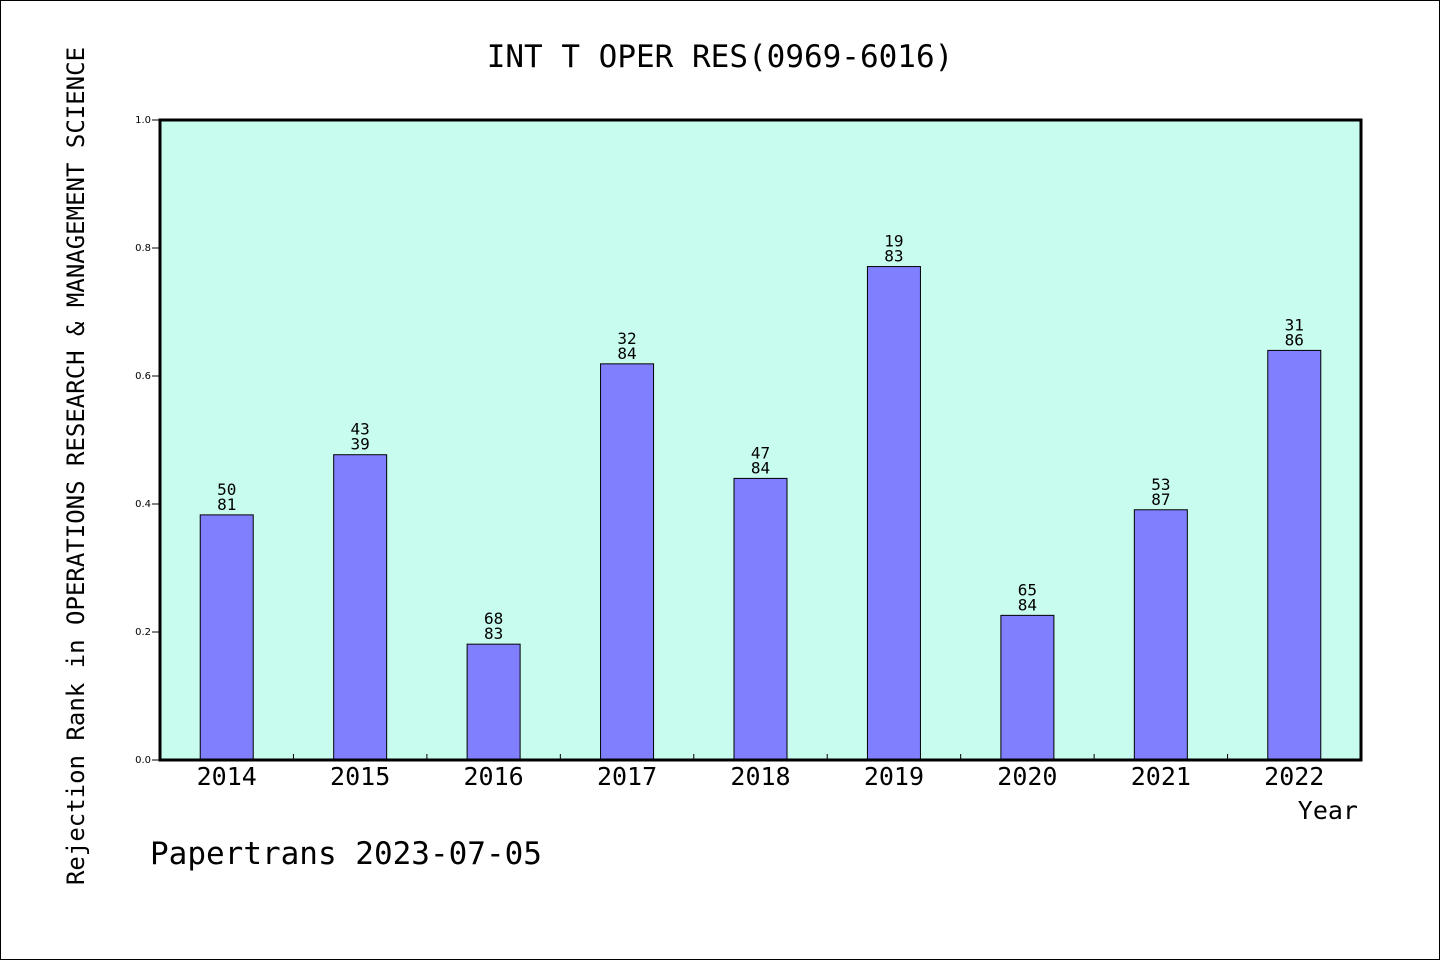  What do you see at coordinates (1294, 555) in the screenshot?
I see `bar-2022` at bounding box center [1294, 555].